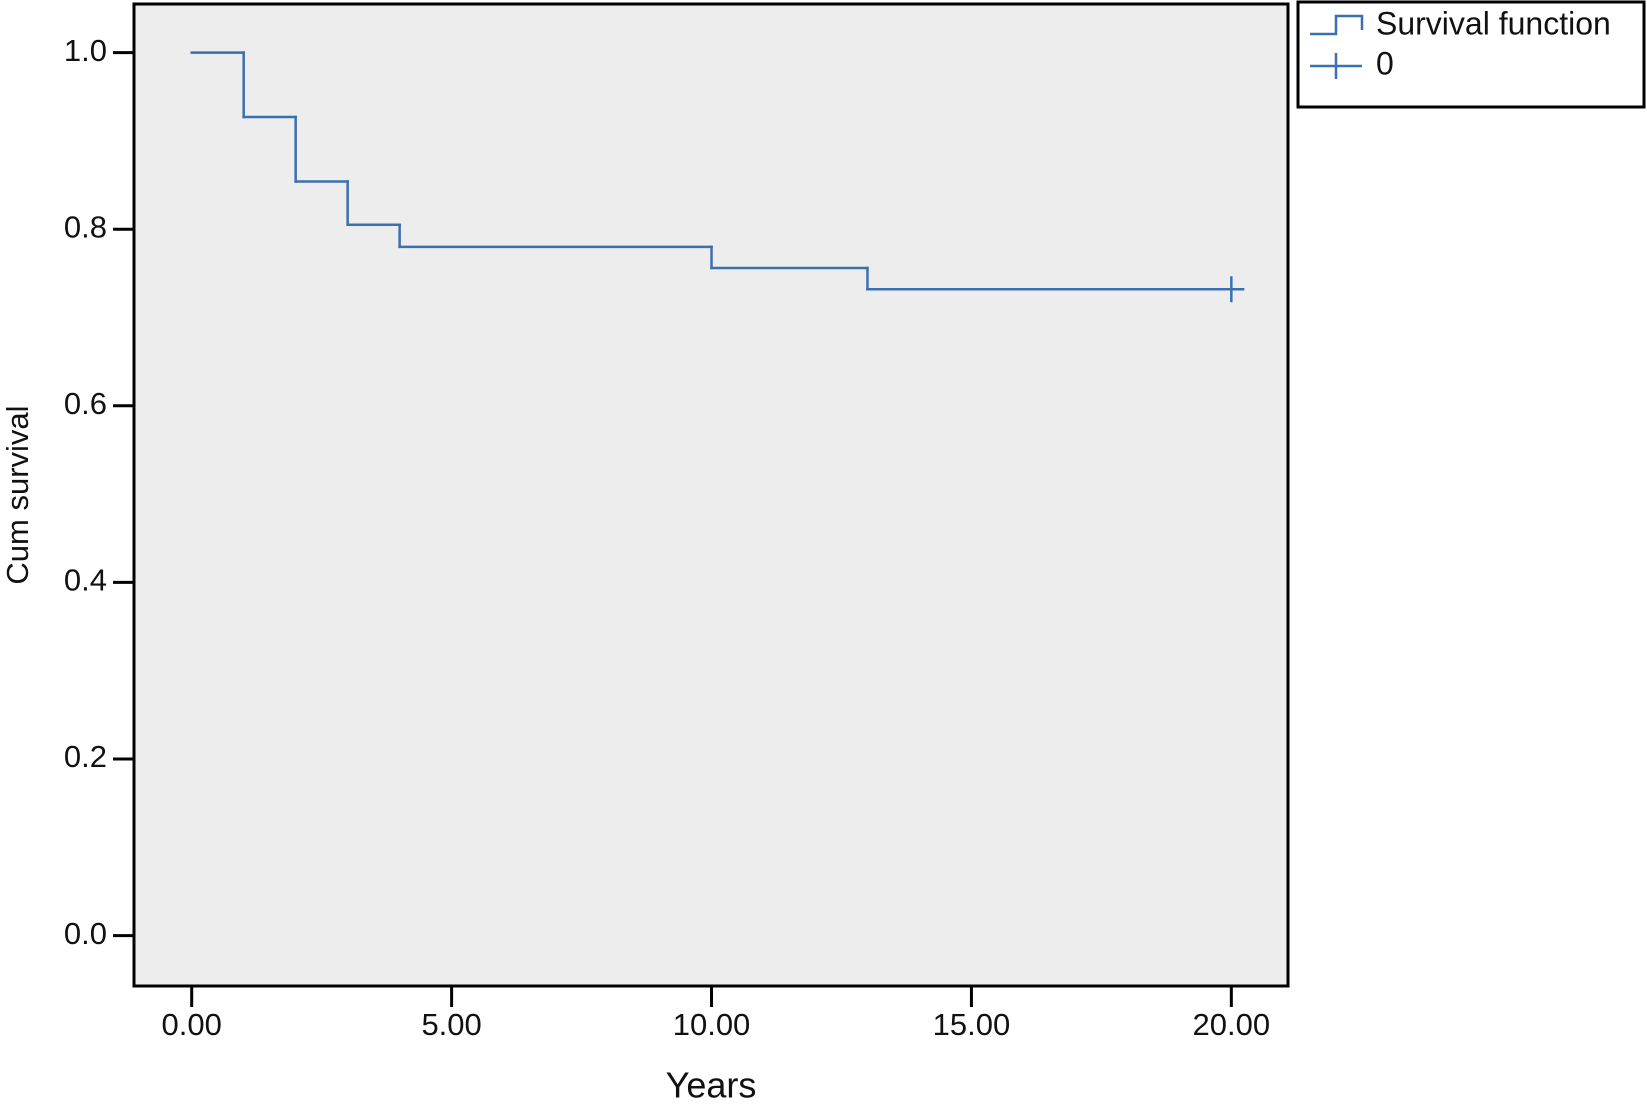 The image size is (1647, 1116). Describe the element at coordinates (85, 50) in the screenshot. I see `y-tick-label: 1.0` at that location.